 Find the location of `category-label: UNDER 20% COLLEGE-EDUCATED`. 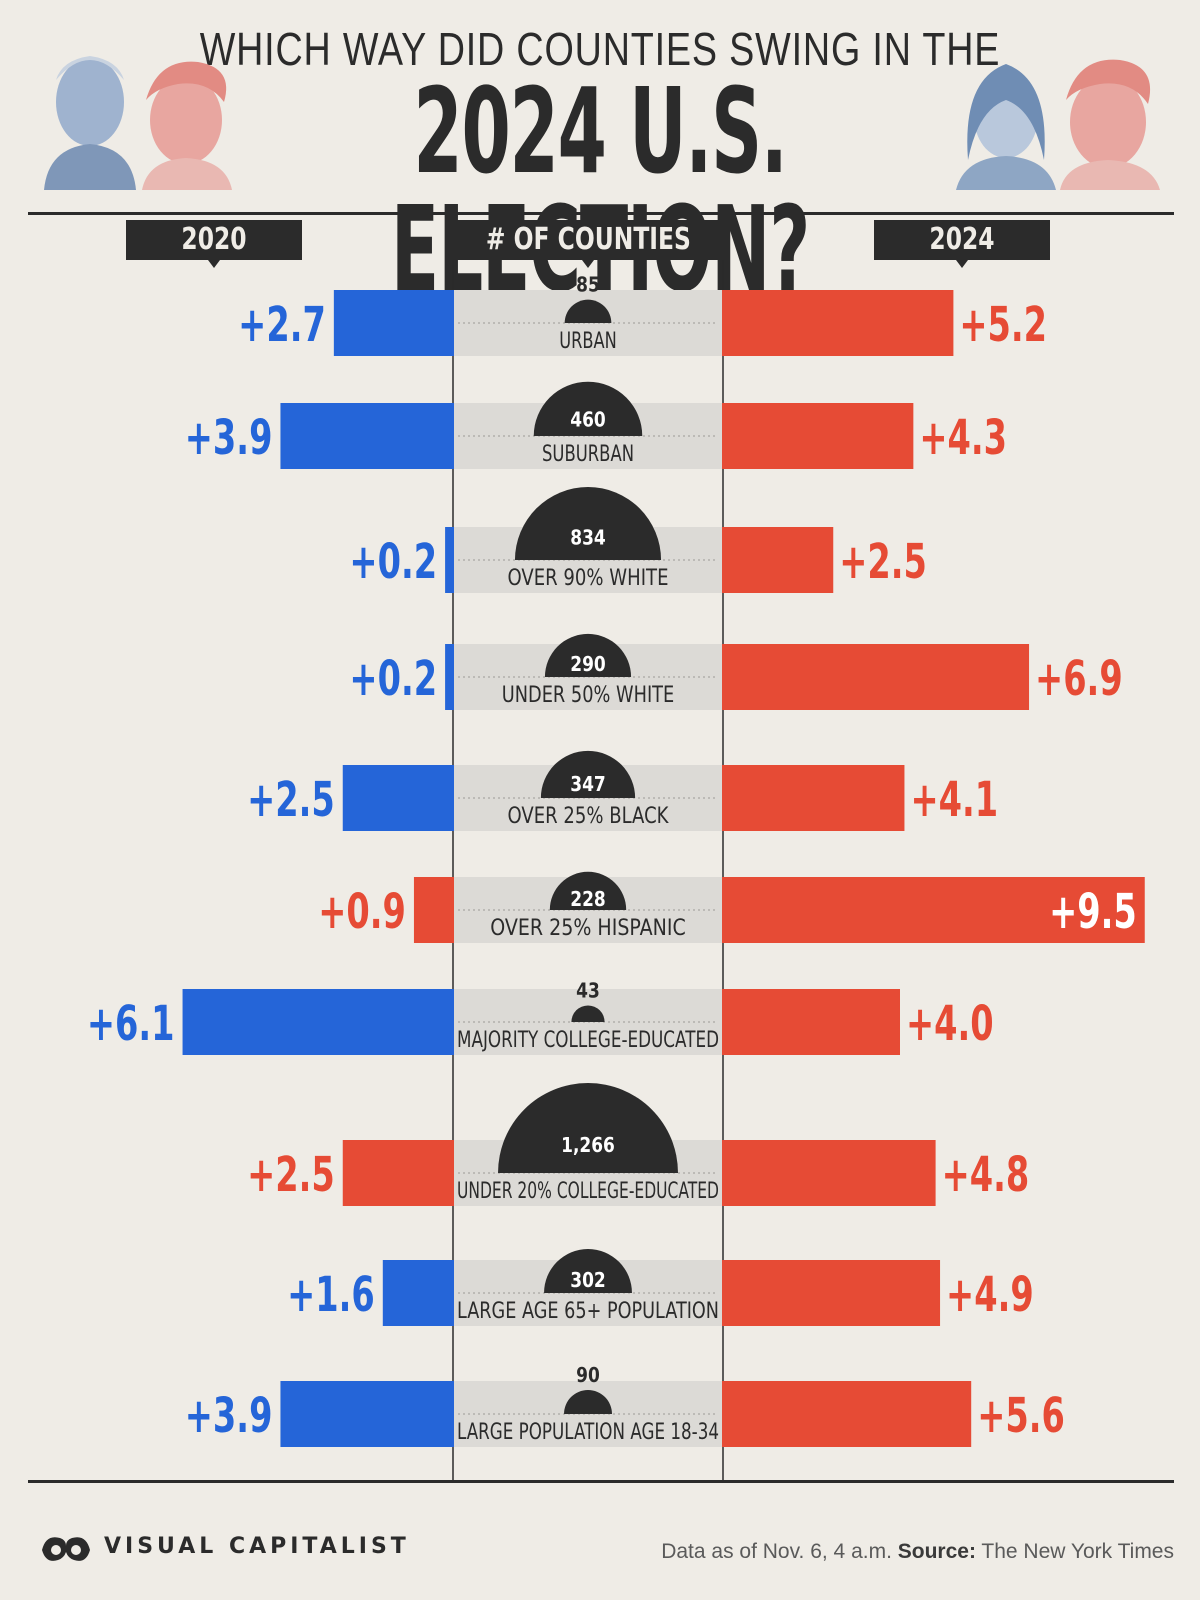

category-label: UNDER 20% COLLEGE-EDUCATED is located at coordinates (588, 1191).